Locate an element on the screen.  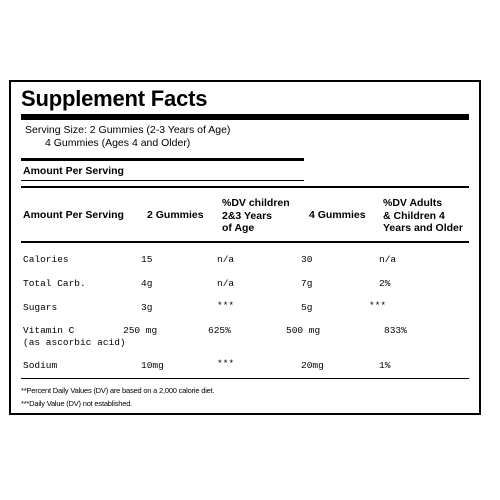
serving-size-line-2: 4 Gummies (Ages 4 and Older) is located at coordinates (118, 143).